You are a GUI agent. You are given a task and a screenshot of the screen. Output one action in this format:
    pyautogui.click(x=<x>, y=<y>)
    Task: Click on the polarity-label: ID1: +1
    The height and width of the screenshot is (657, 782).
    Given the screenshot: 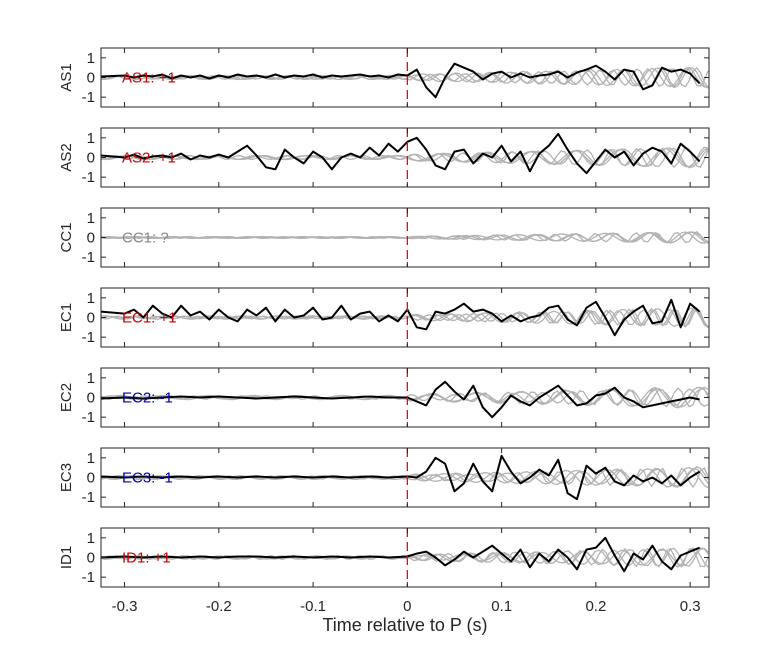 What is the action you would take?
    pyautogui.click(x=146, y=558)
    